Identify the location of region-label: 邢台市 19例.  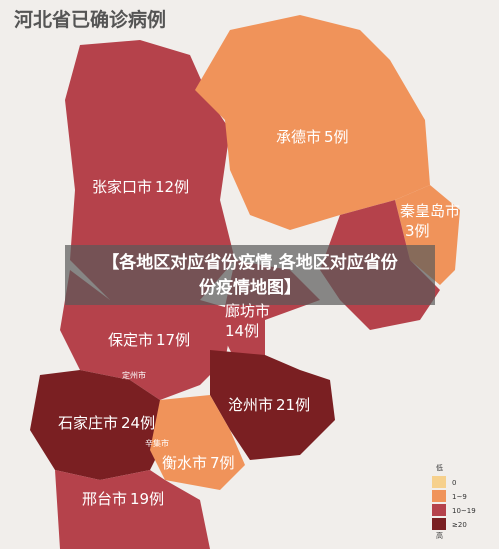
(123, 499).